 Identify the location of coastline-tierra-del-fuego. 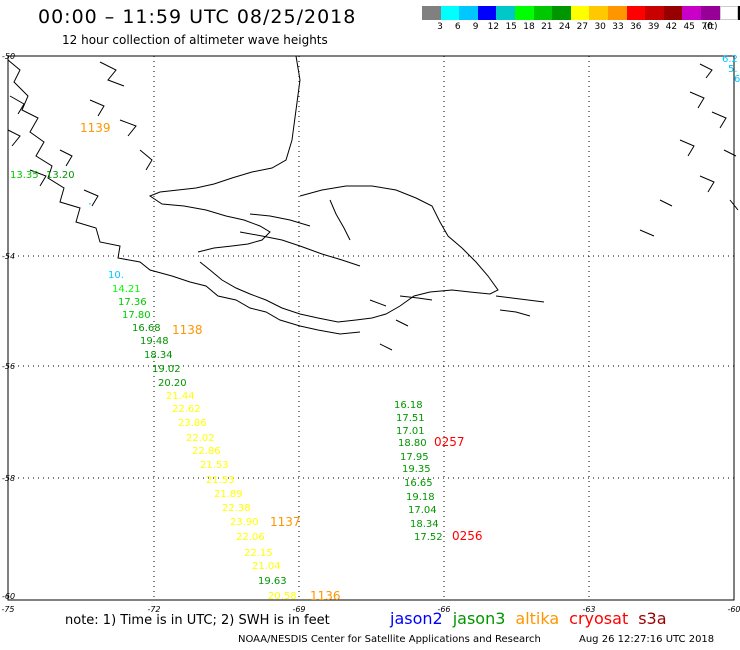
(349, 254).